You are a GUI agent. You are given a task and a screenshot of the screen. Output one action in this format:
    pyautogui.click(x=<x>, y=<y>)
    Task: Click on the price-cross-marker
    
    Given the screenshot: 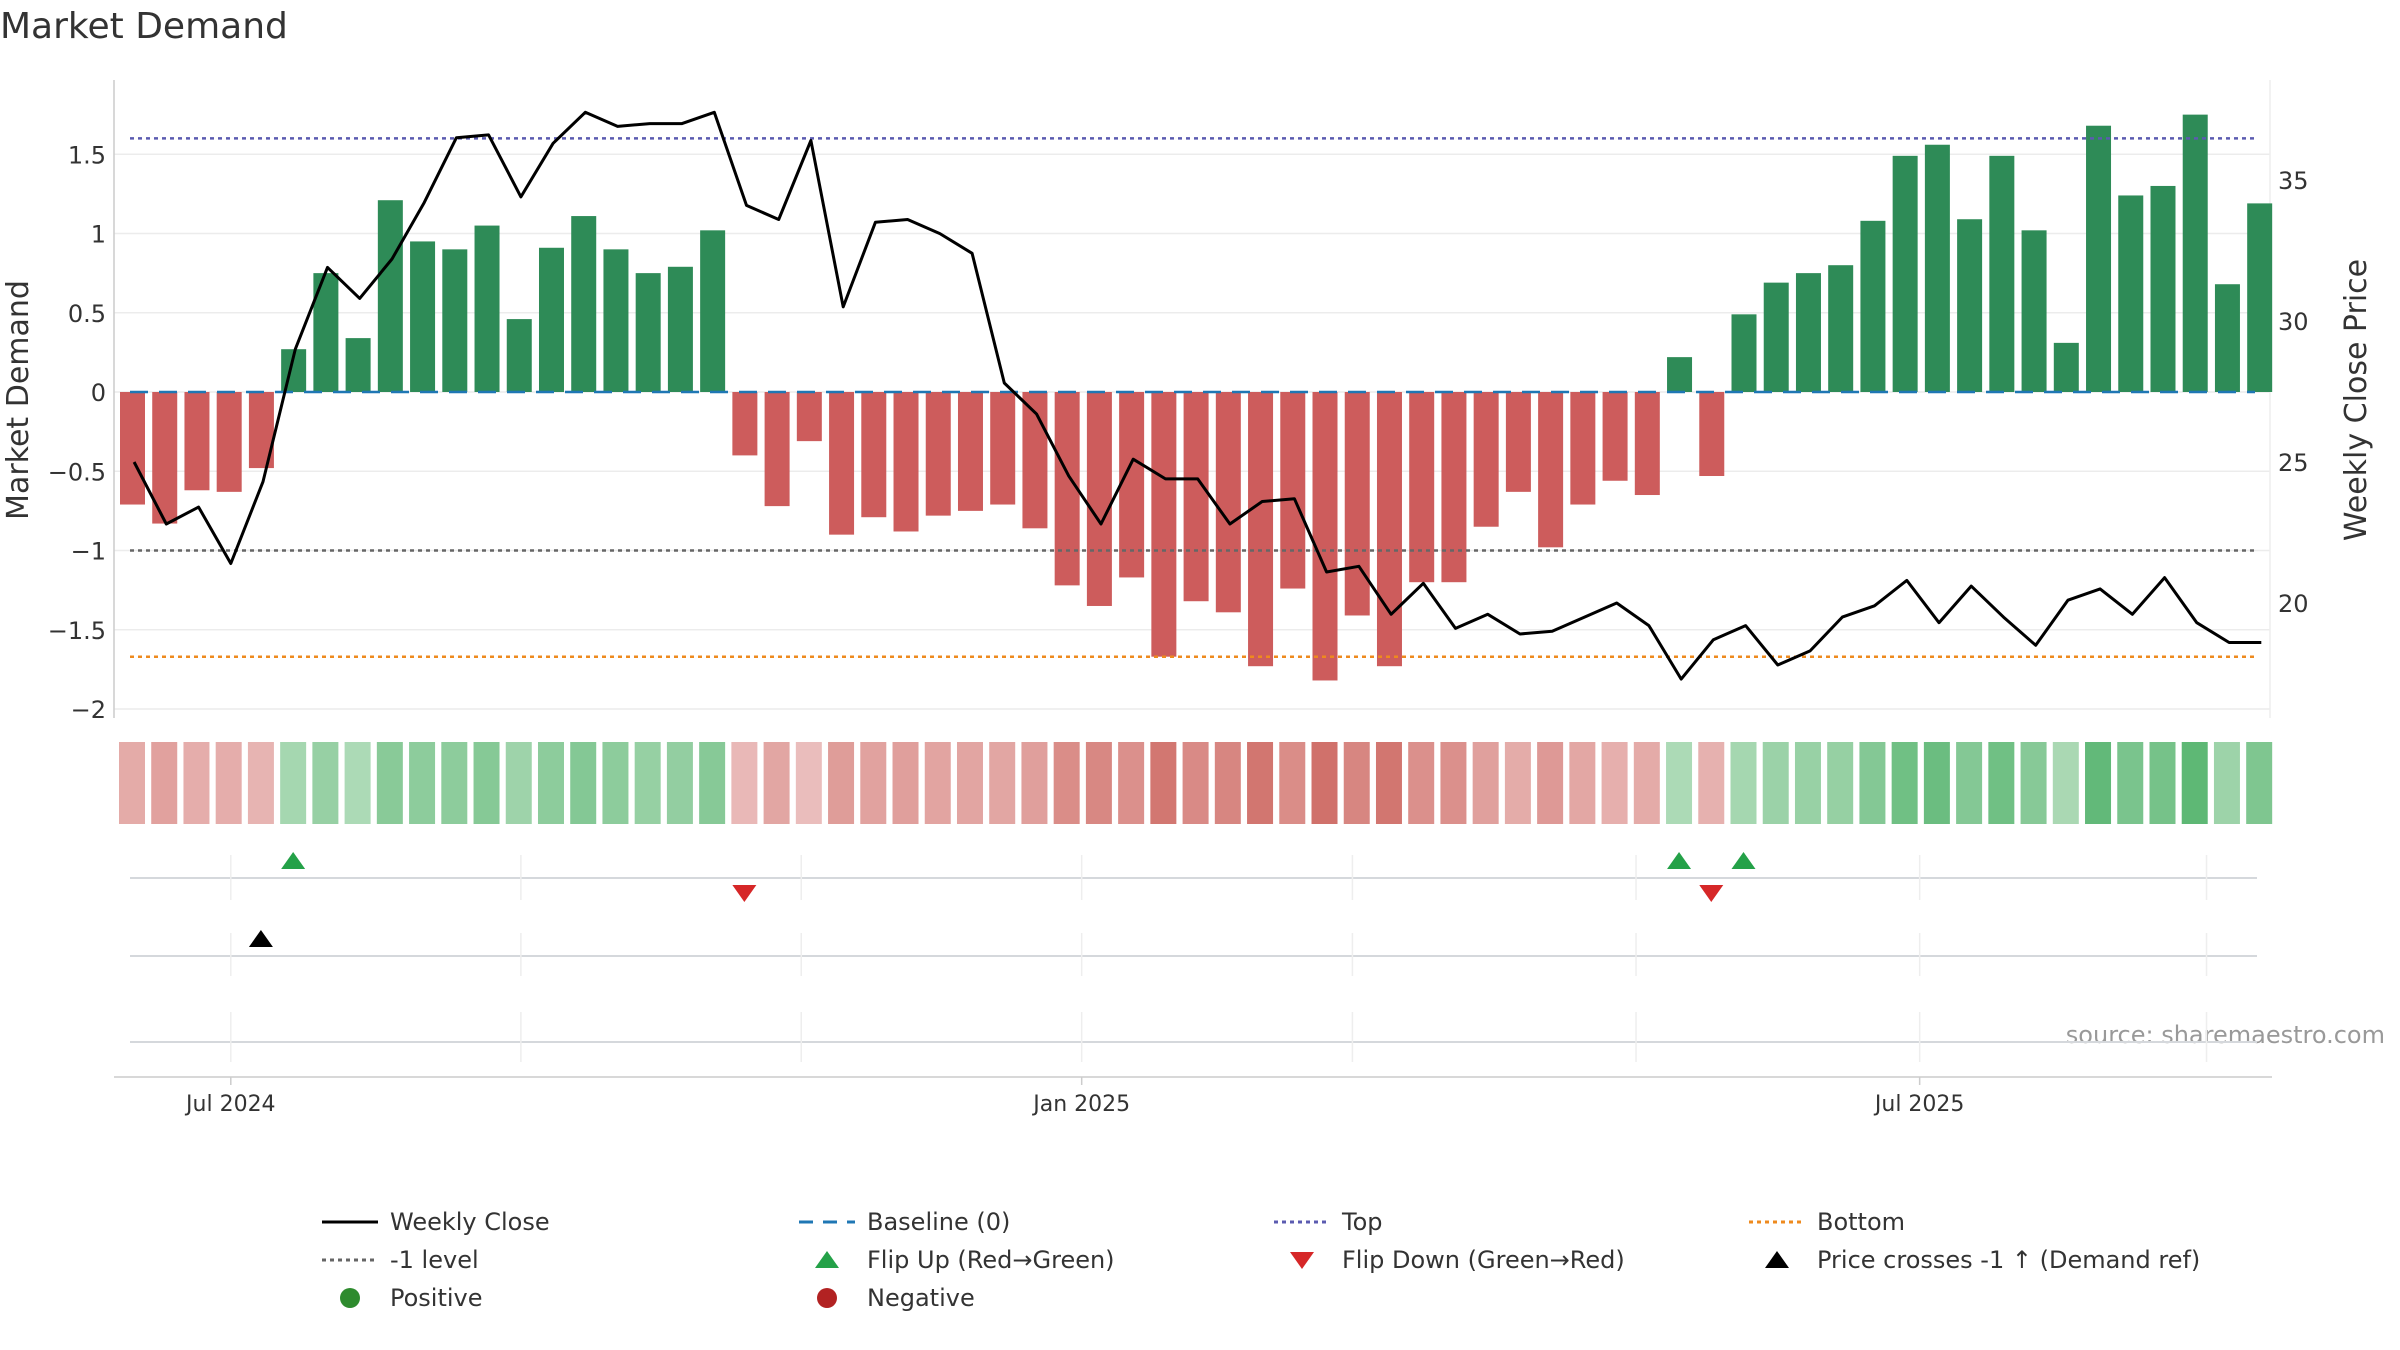 What is the action you would take?
    pyautogui.click(x=260, y=938)
    